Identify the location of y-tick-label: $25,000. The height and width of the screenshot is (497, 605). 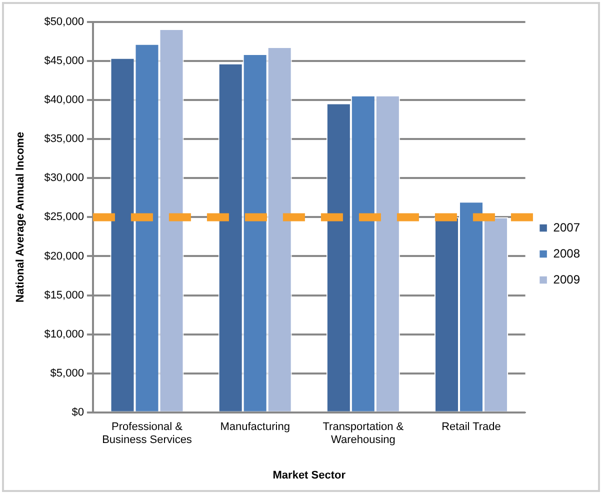
(64, 217).